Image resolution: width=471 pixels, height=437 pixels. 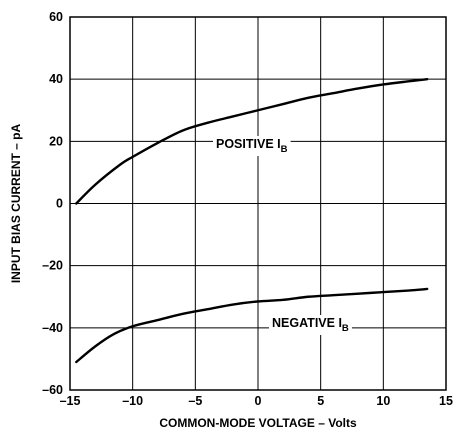 What do you see at coordinates (70, 401) in the screenshot?
I see `x-tick-label: –15` at bounding box center [70, 401].